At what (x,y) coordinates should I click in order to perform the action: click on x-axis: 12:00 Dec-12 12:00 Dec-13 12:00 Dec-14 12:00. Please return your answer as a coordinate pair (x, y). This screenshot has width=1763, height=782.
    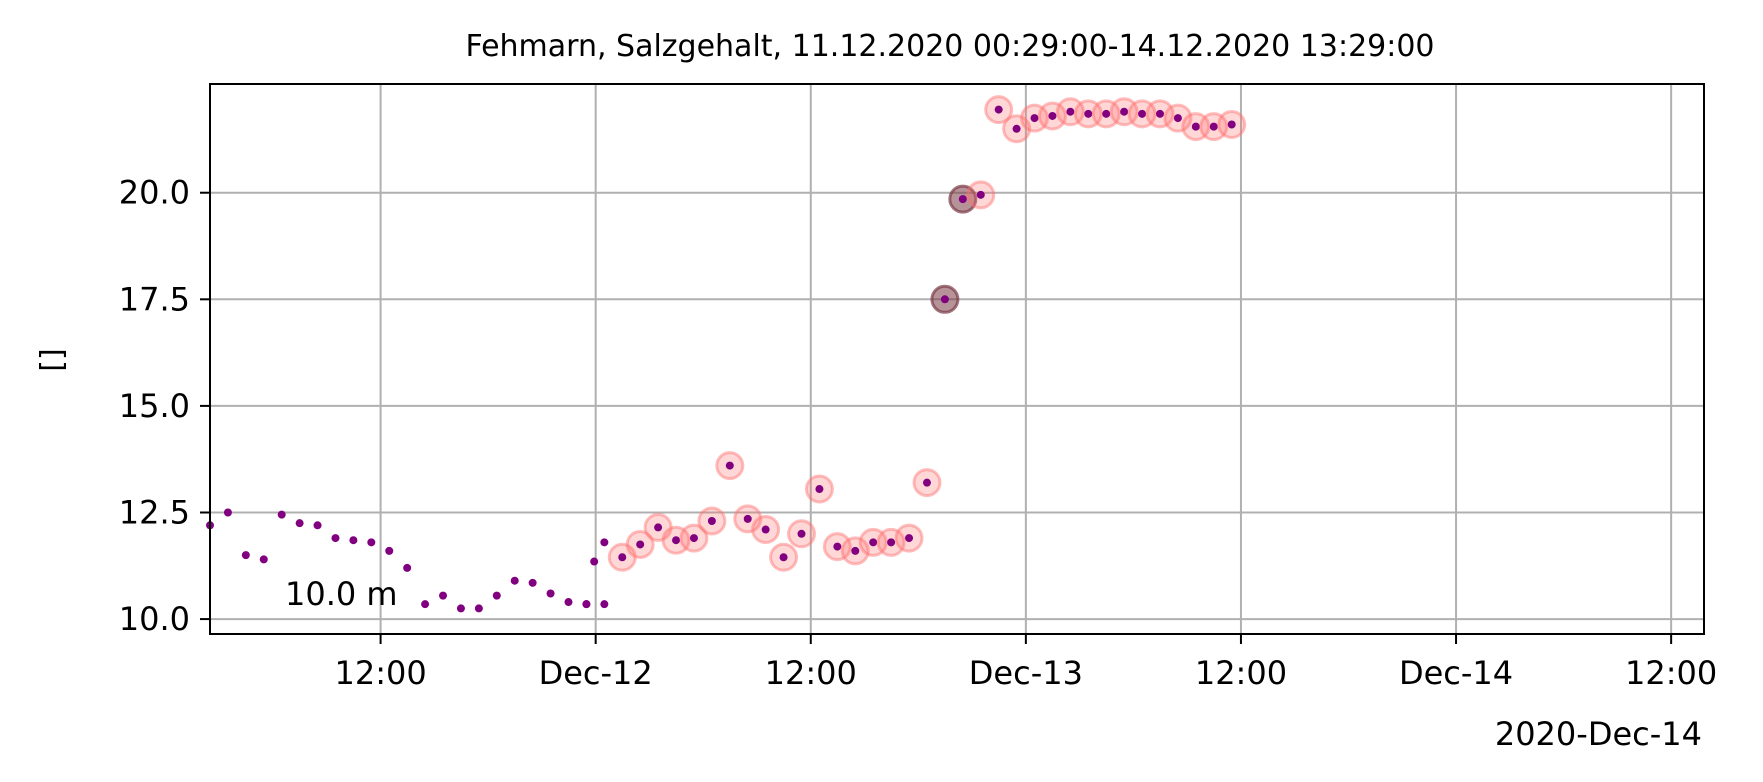
    Looking at the image, I should click on (1025, 663).